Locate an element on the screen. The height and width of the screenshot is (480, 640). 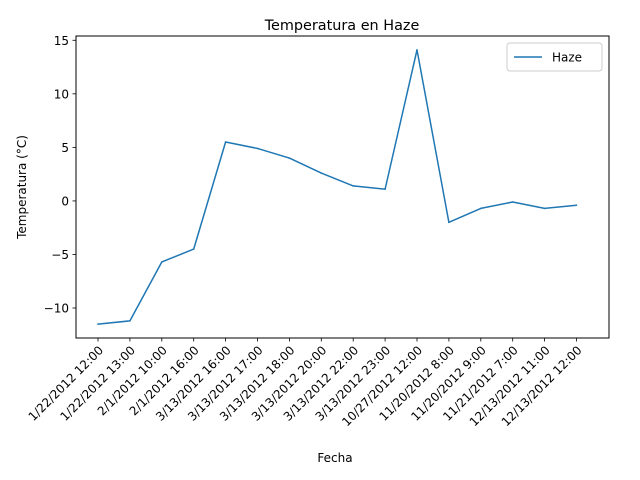
chart-title: Temperatura en Haze is located at coordinates (342, 26).